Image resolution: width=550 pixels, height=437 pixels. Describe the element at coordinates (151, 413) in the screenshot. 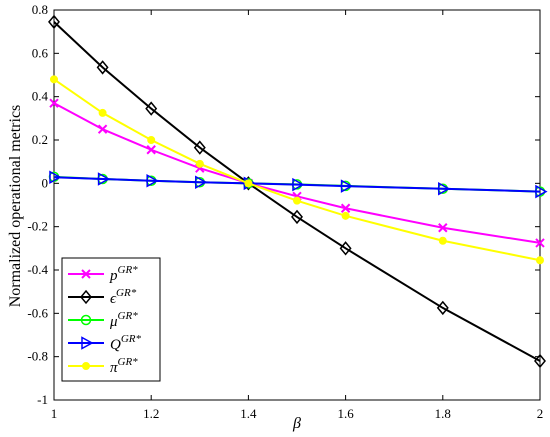

I see `x-tick-label: 1.2` at that location.